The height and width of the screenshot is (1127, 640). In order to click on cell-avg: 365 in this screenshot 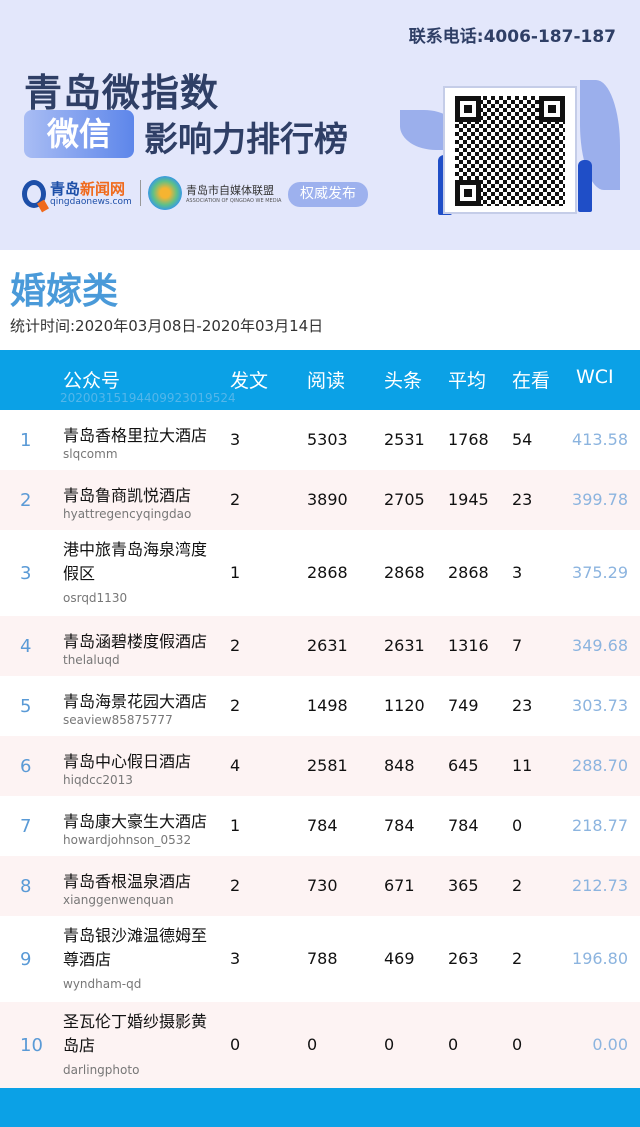, I will do `click(463, 885)`.